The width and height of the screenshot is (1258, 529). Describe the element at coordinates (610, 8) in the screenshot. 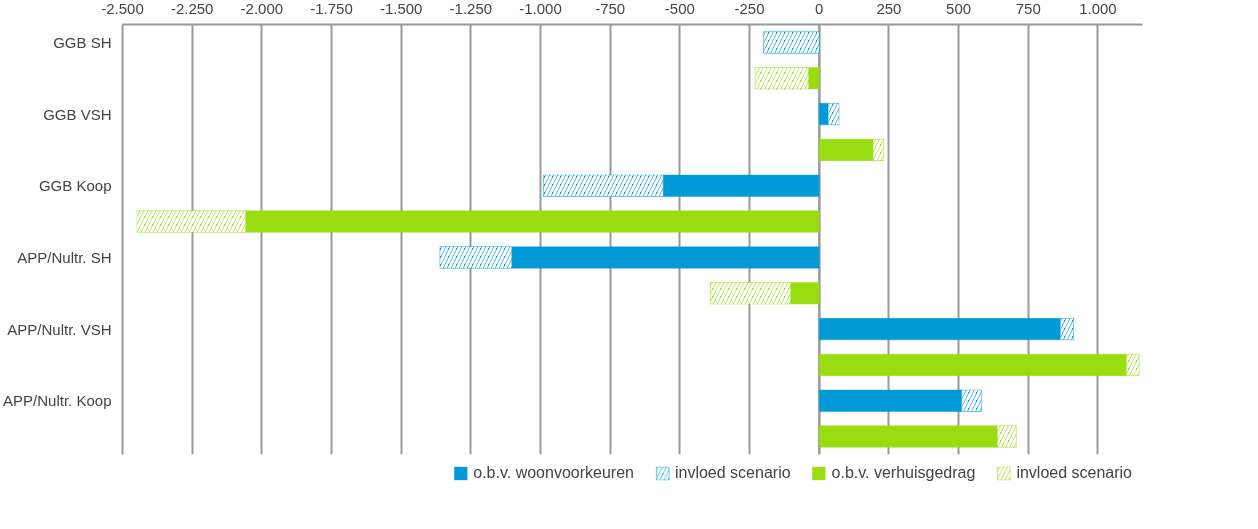

I see `x-tick-label: -750` at that location.